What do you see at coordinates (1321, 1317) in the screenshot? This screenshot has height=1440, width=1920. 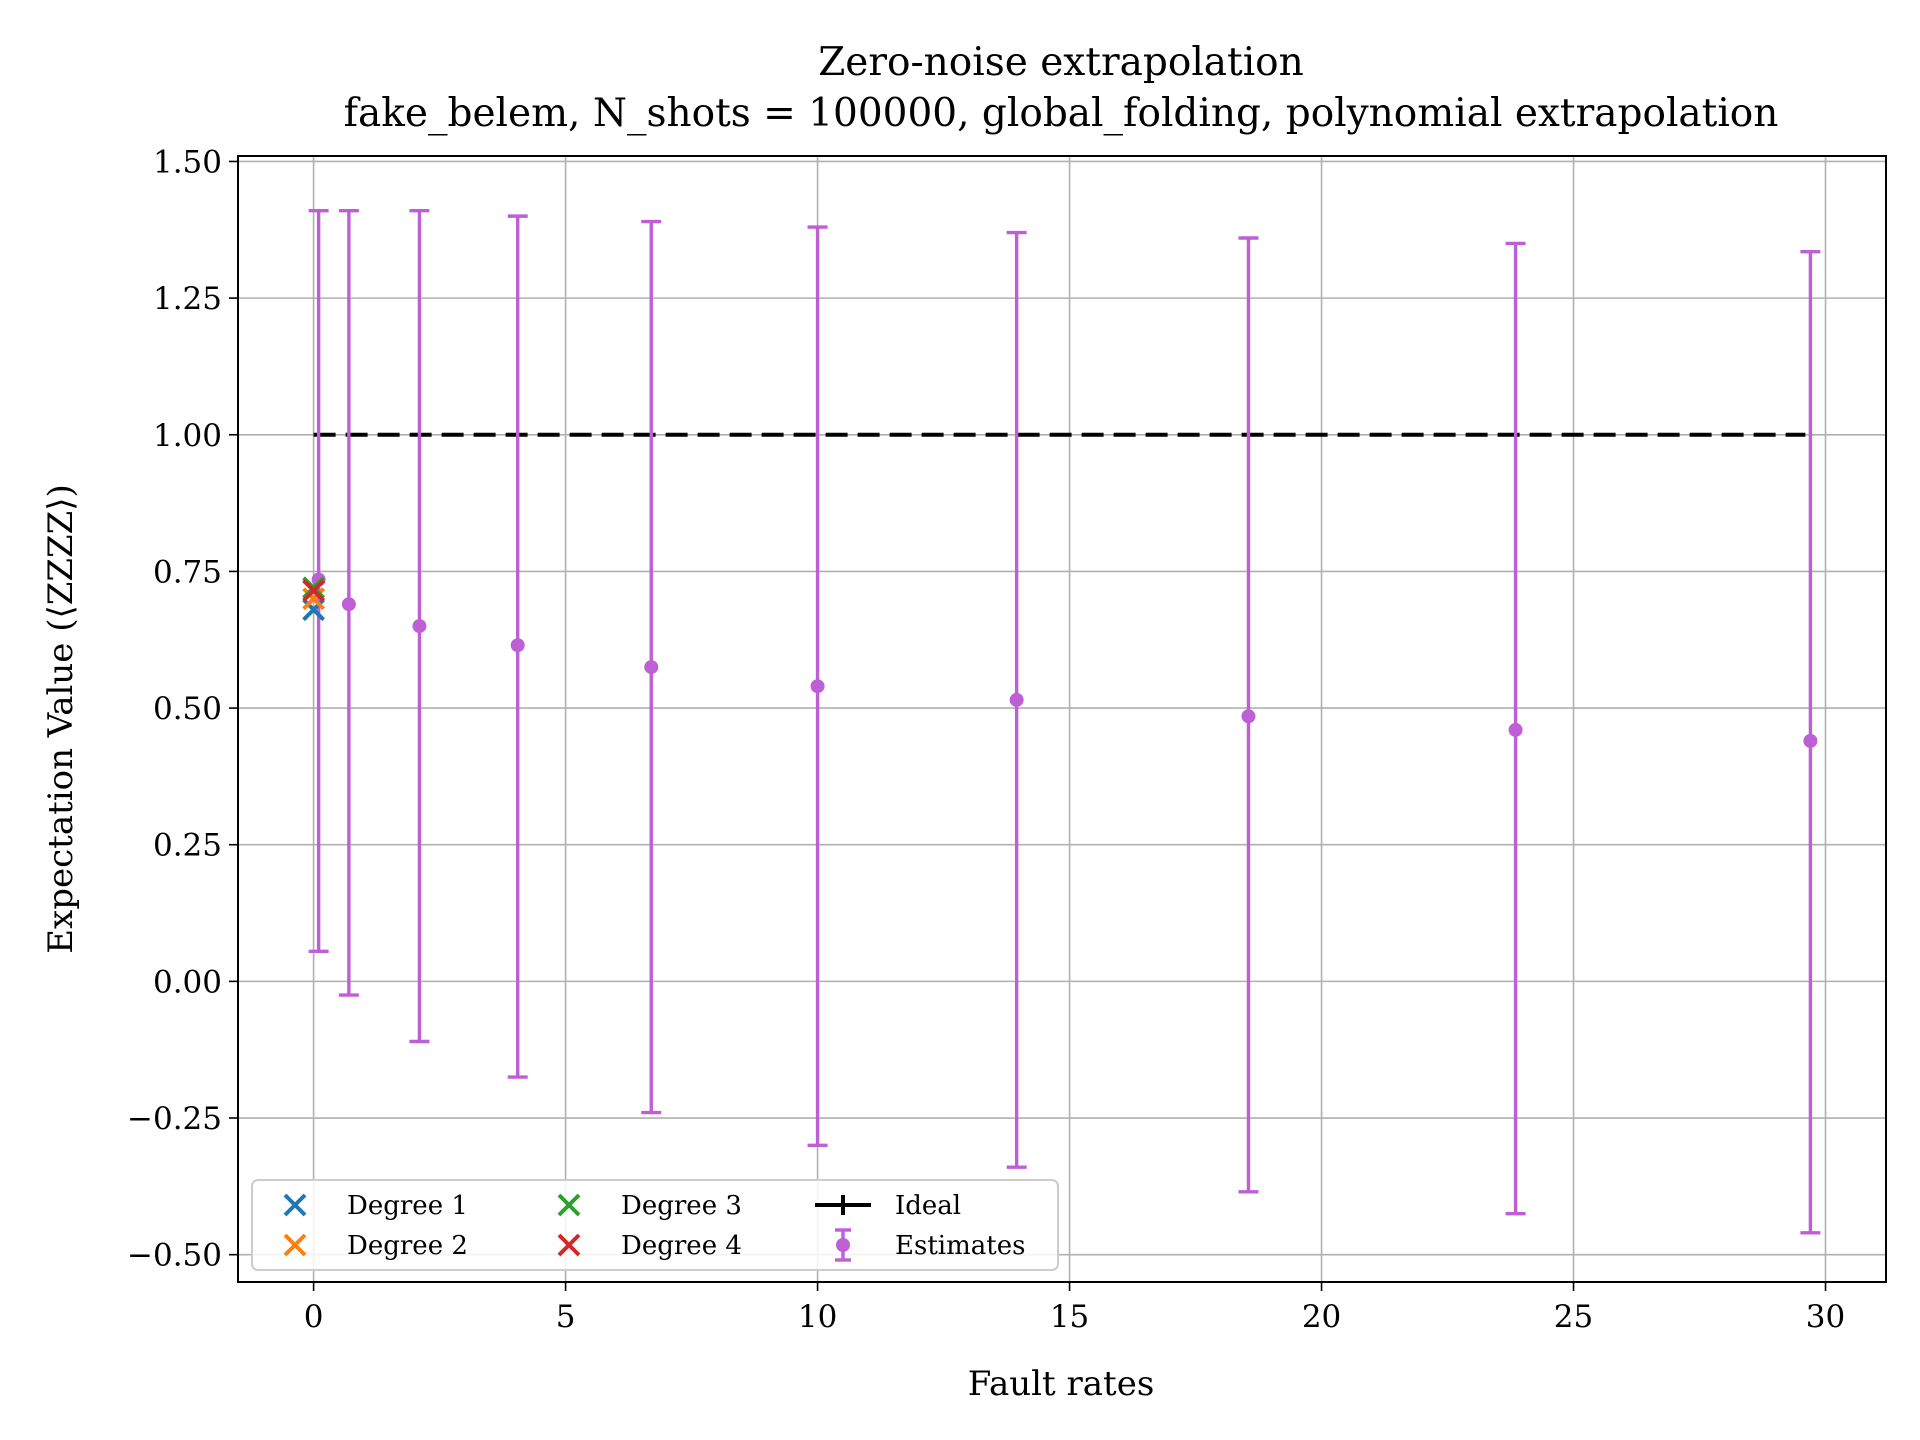 I see `x-tick-label: 20` at bounding box center [1321, 1317].